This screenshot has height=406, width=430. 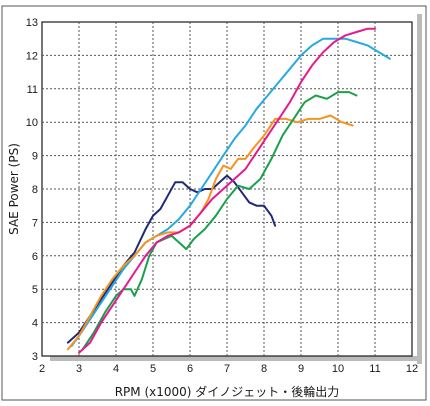 I want to click on x-tick-label: 8, so click(x=264, y=369).